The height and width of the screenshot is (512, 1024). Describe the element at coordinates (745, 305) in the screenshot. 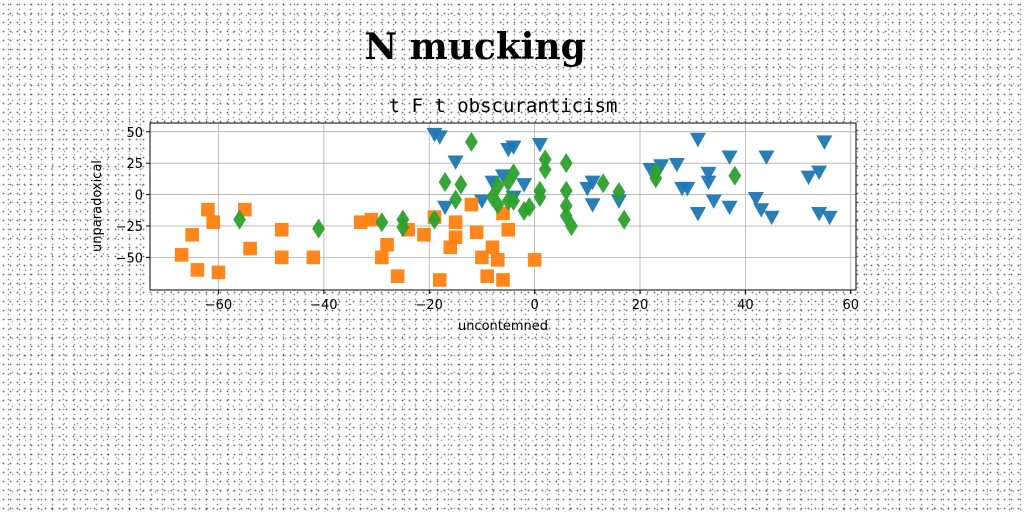

I see `x-tick-label: 40` at that location.